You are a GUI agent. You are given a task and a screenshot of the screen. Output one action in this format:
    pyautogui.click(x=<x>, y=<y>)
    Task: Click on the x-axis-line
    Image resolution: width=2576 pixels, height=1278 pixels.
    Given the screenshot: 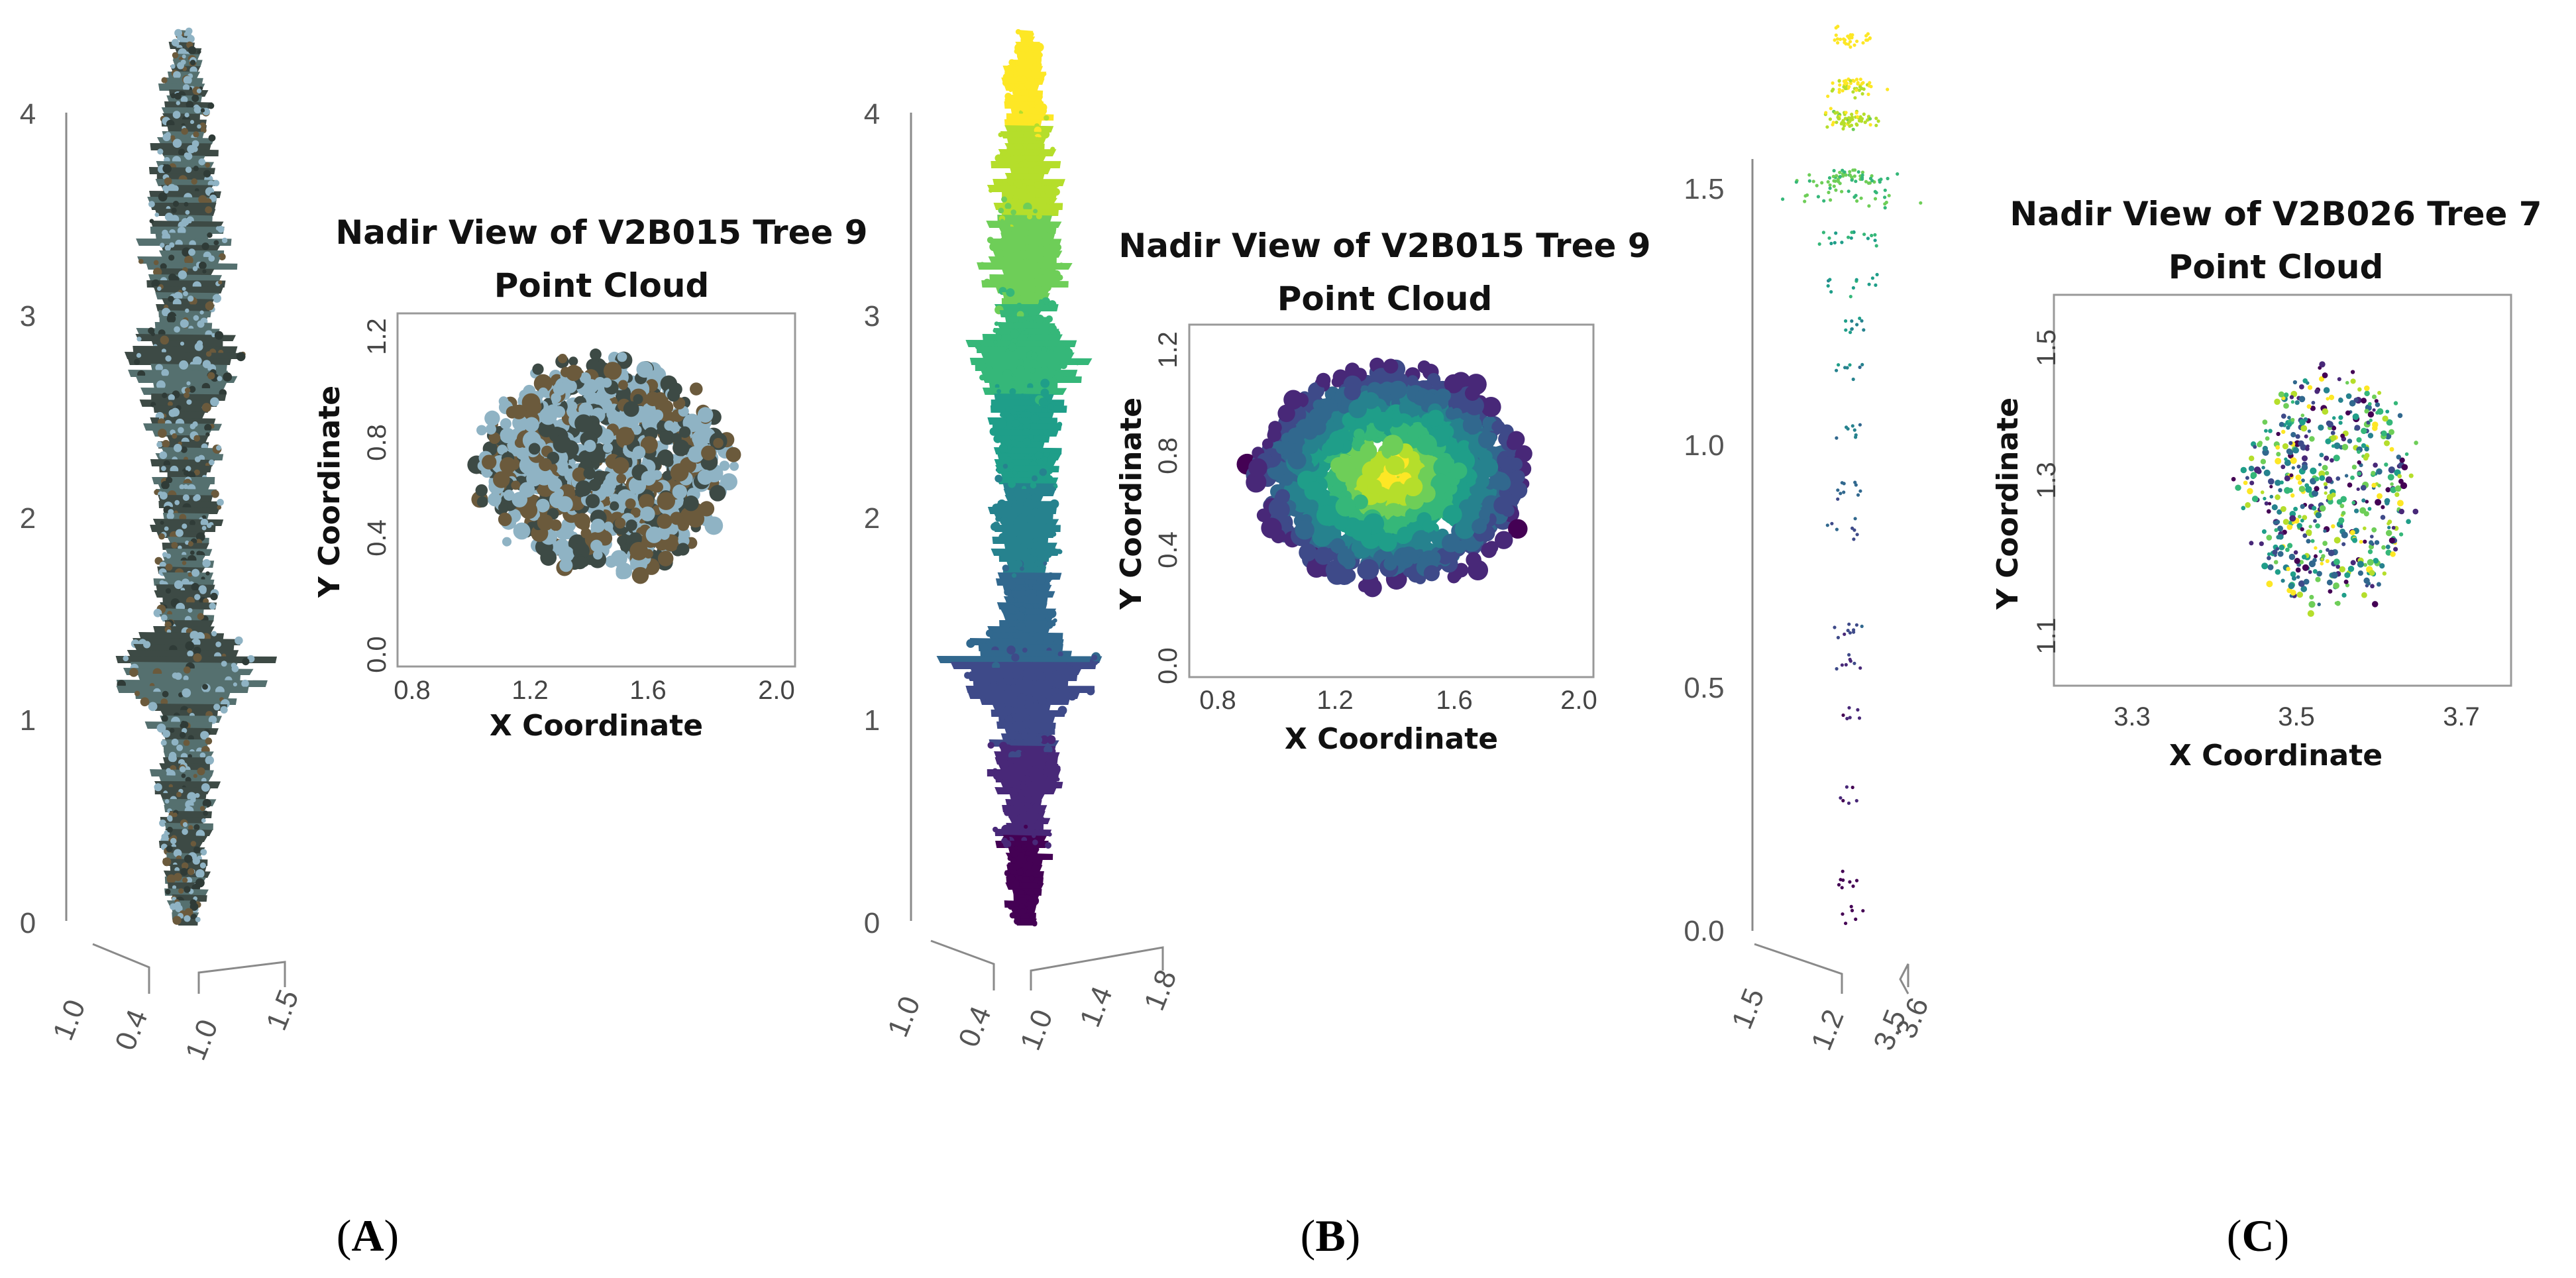 What is the action you would take?
    pyautogui.click(x=1798, y=968)
    